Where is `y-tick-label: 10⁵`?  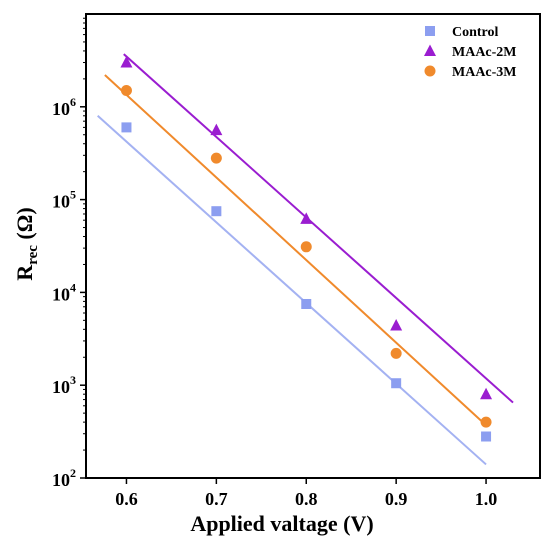
y-tick-label: 10⁵ is located at coordinates (64, 200).